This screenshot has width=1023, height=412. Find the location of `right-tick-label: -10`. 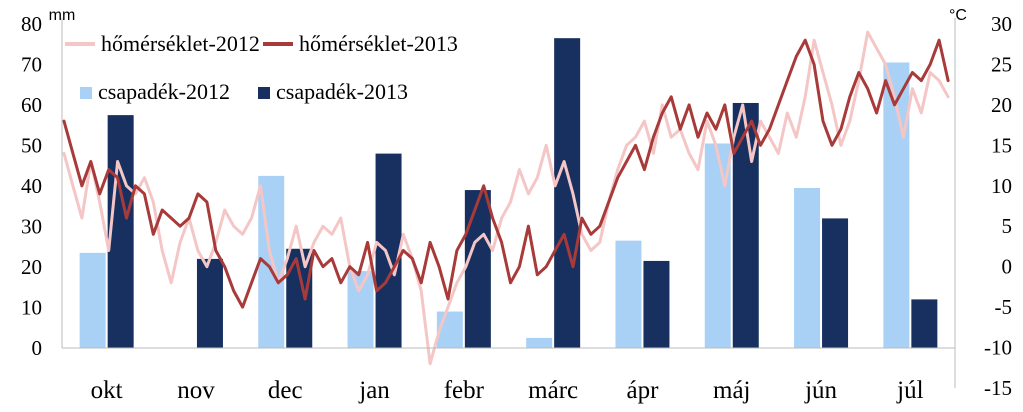

right-tick-label: -10 is located at coordinates (998, 348).